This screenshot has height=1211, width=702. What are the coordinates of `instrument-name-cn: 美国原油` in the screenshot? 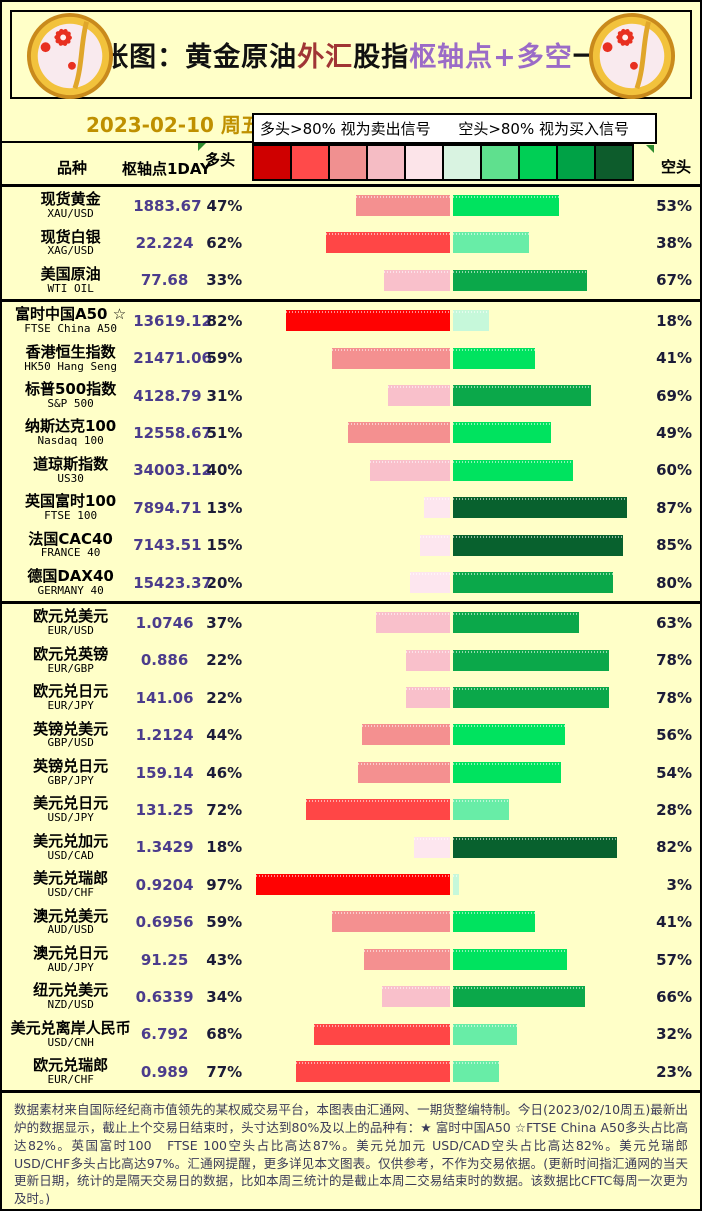 It's located at (70, 273).